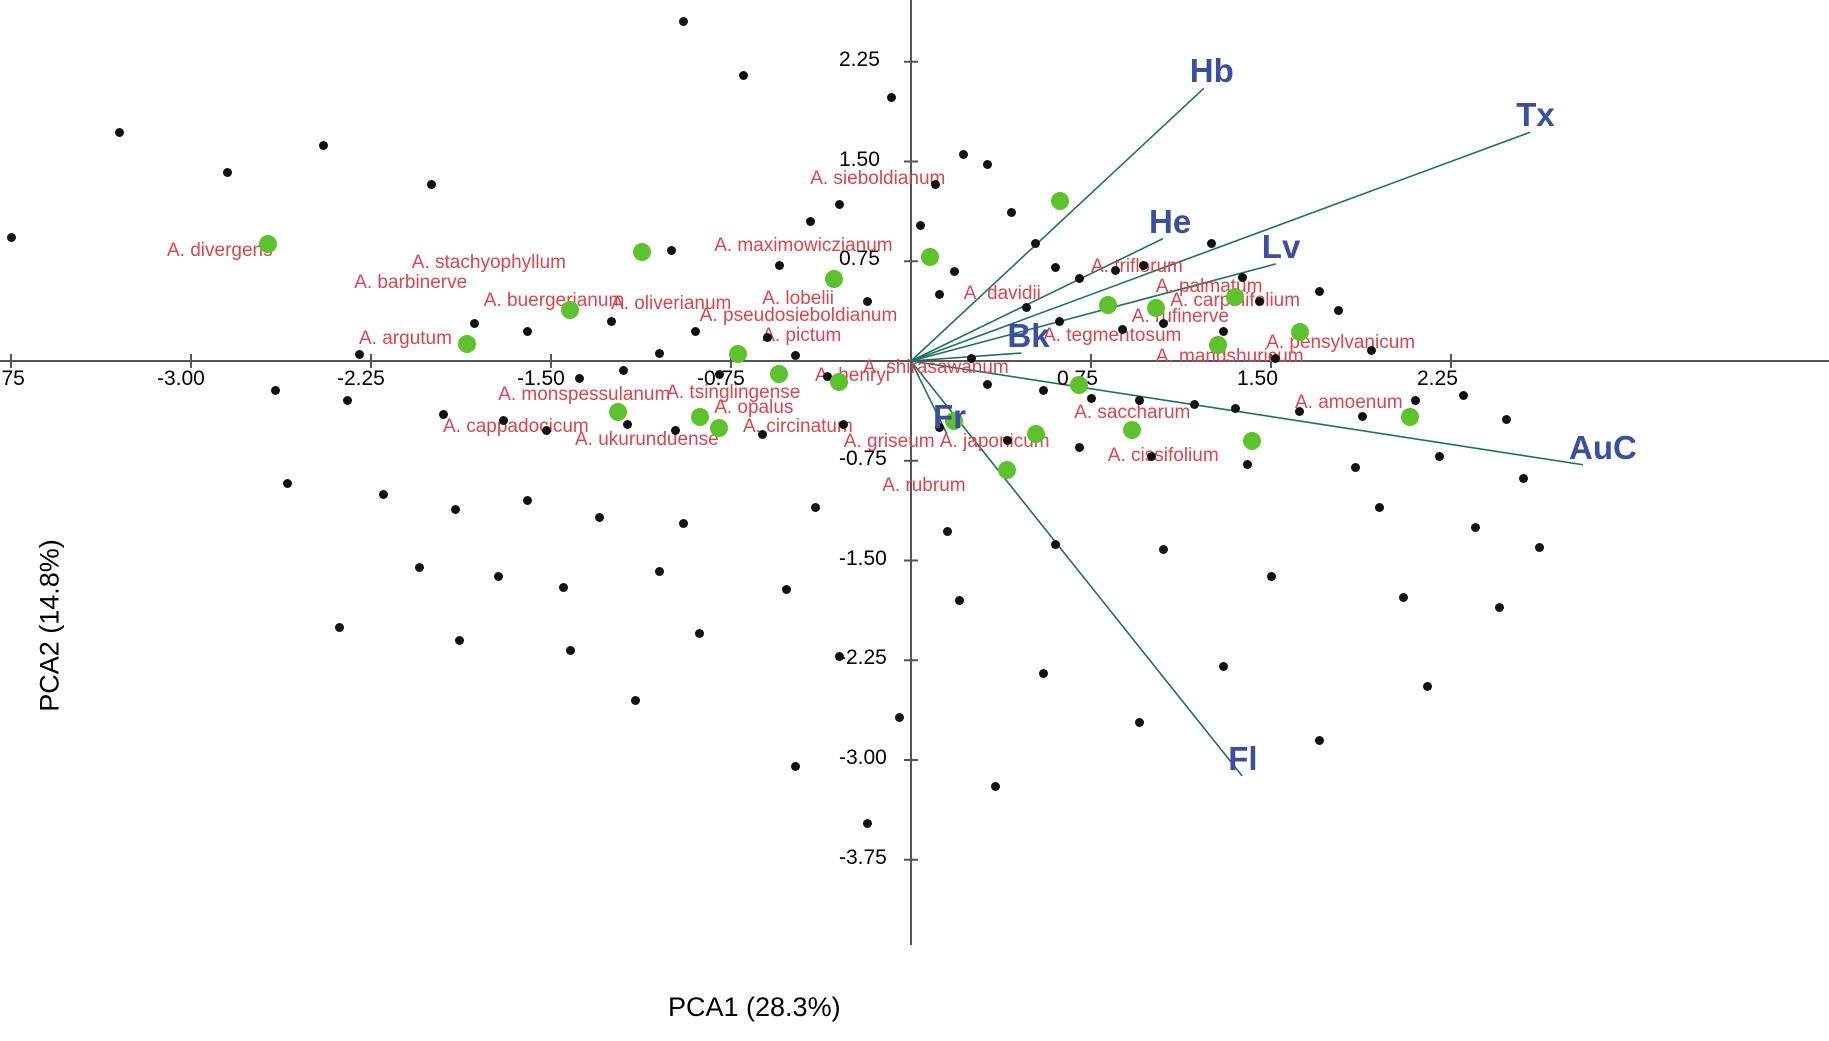 Image resolution: width=1829 pixels, height=1041 pixels. Describe the element at coordinates (647, 439) in the screenshot. I see `species-label: A. ukurunduense` at that location.